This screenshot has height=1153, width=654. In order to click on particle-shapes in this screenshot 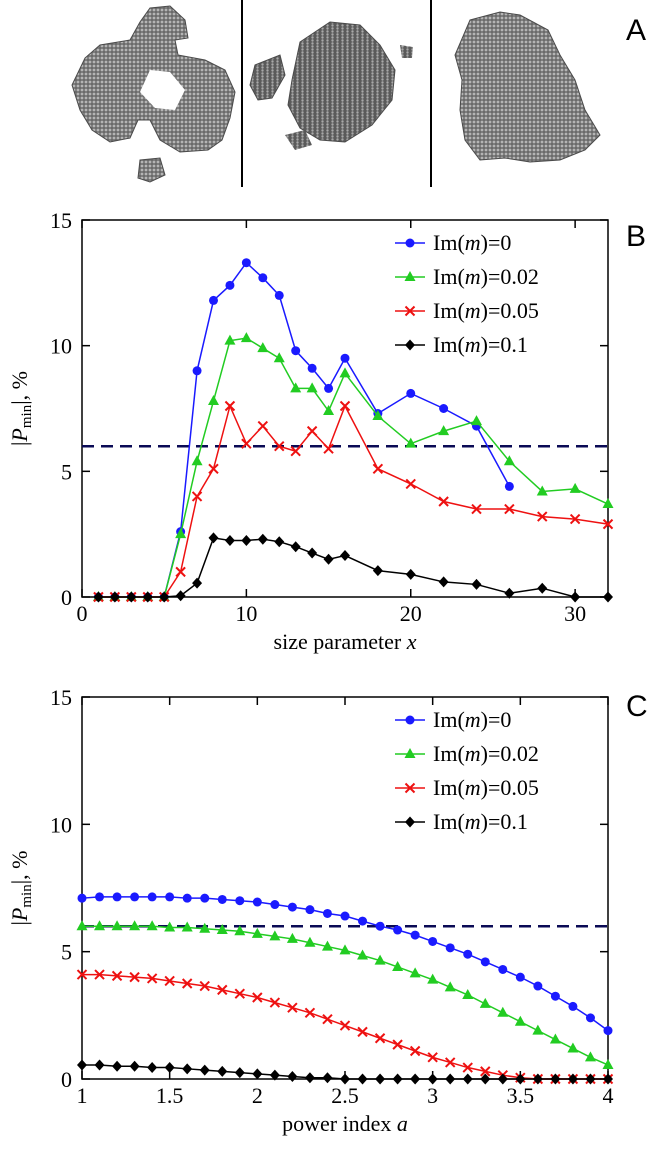, I will do `click(336, 93)`.